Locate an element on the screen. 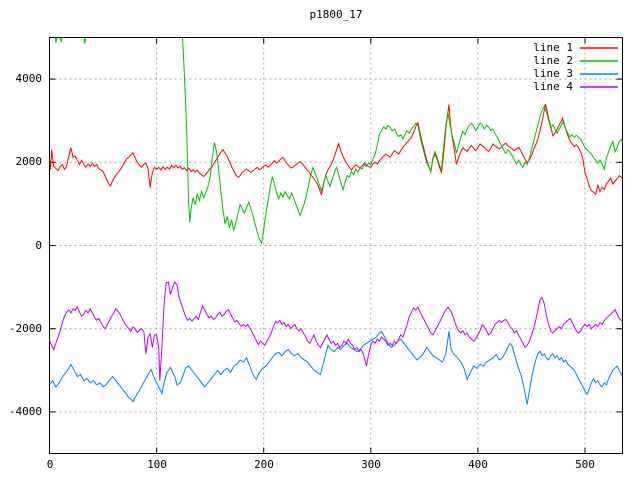 The height and width of the screenshot is (480, 640). y-tick-label: 4000 is located at coordinates (29, 78).